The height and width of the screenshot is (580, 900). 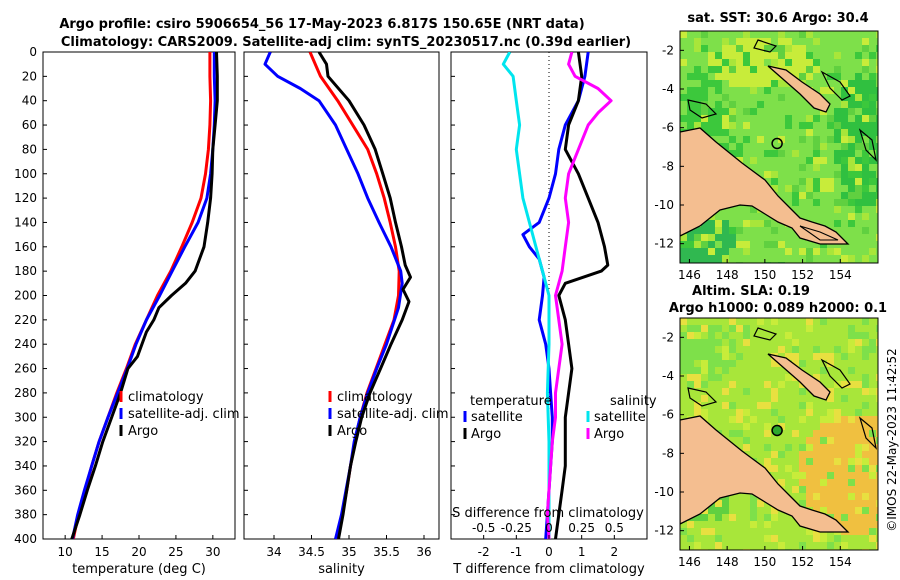 I want to click on depth-tick-label: 0, so click(x=33, y=52).